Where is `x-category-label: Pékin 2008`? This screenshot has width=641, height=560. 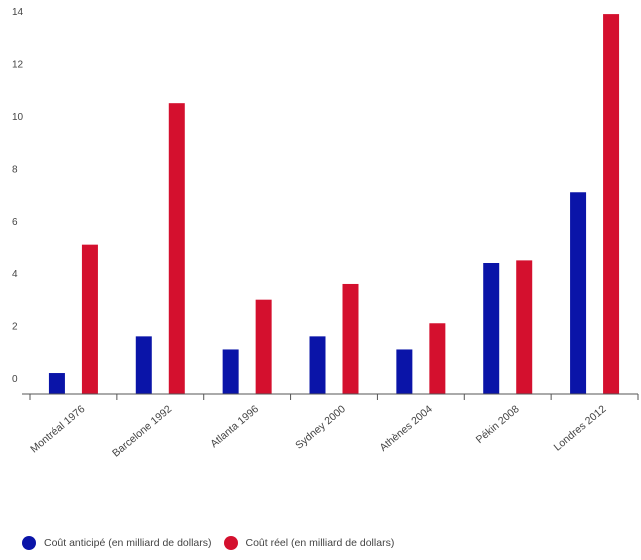 x-category-label: Pékin 2008 is located at coordinates (498, 424).